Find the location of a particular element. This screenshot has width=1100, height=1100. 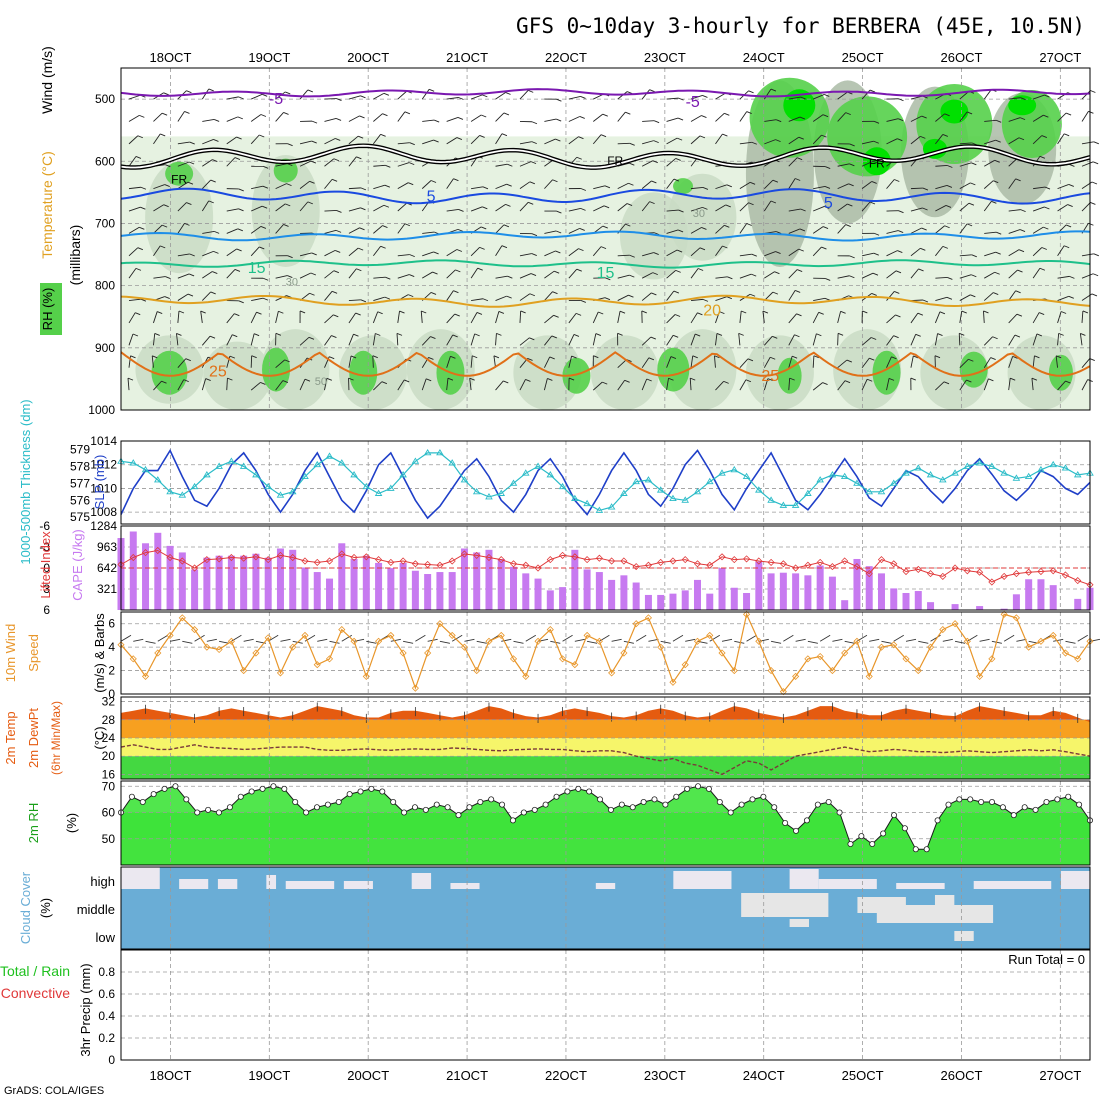

rh-area is located at coordinates (624, 372).